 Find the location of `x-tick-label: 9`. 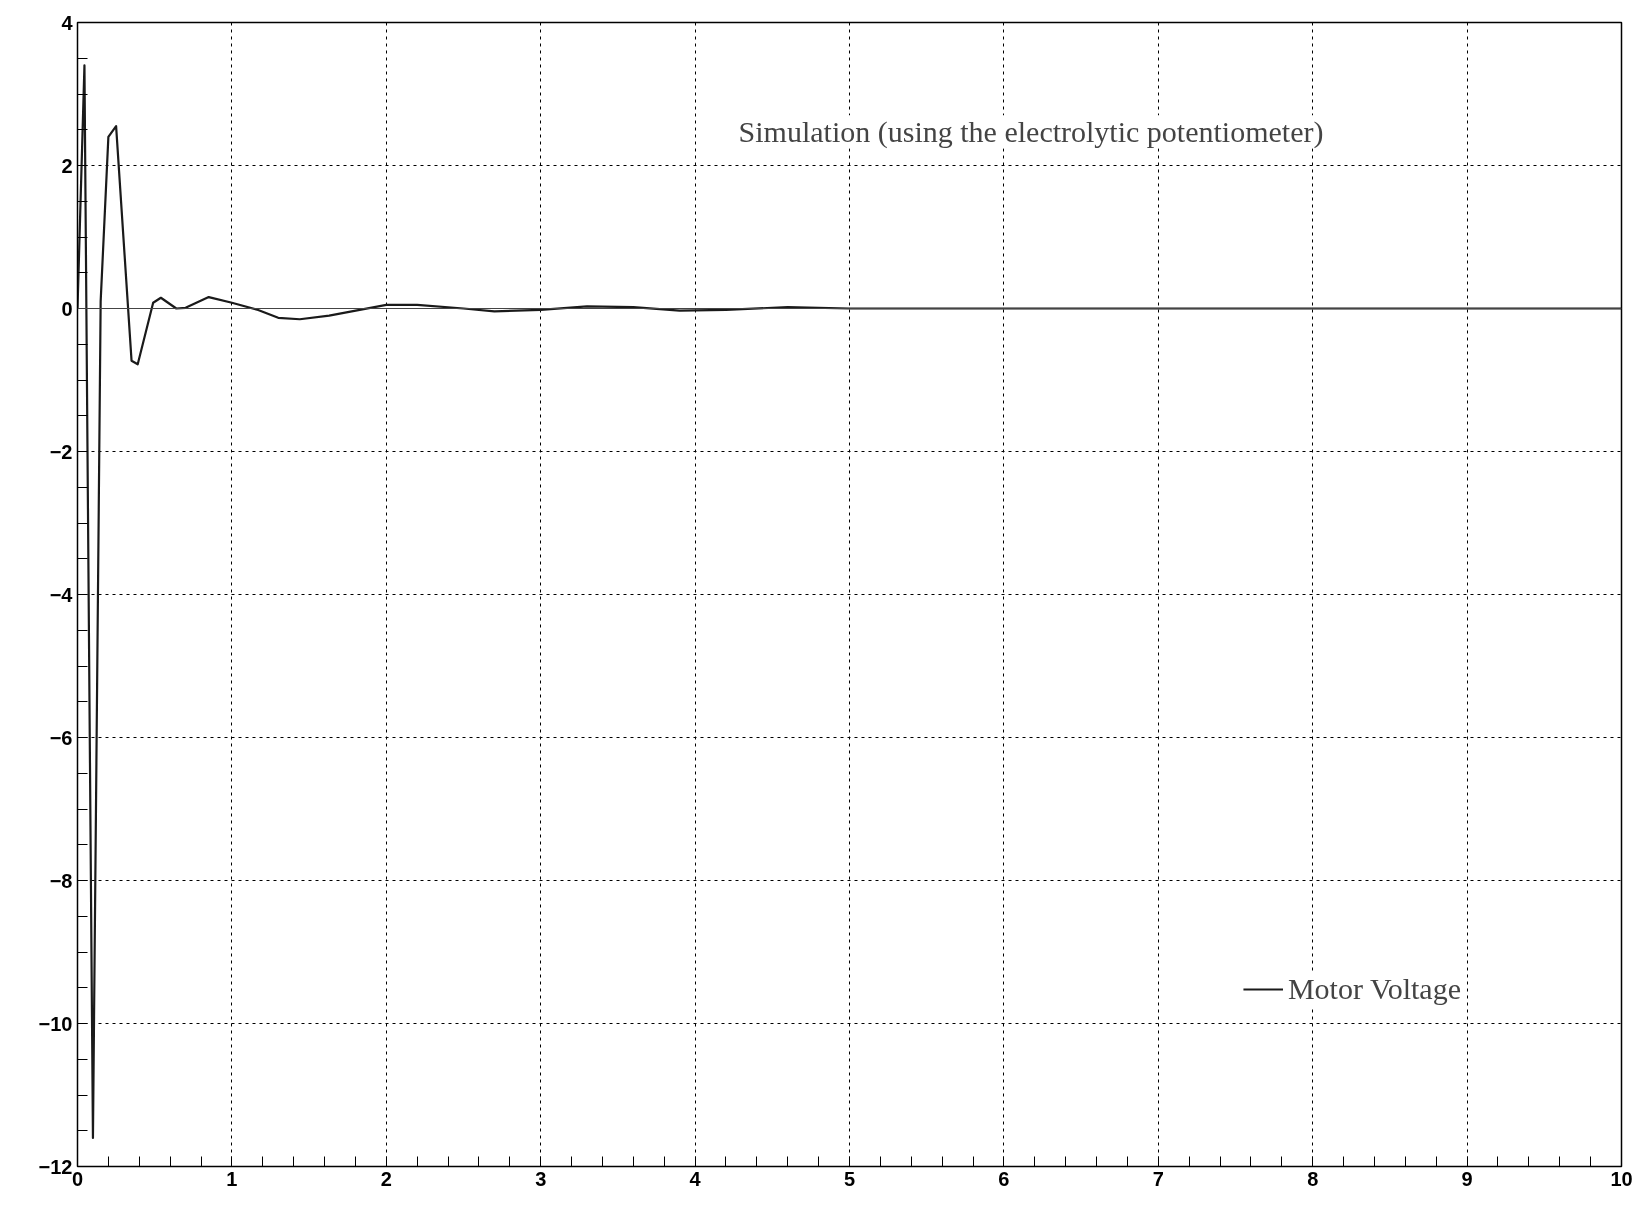

x-tick-label: 9 is located at coordinates (1467, 1178).